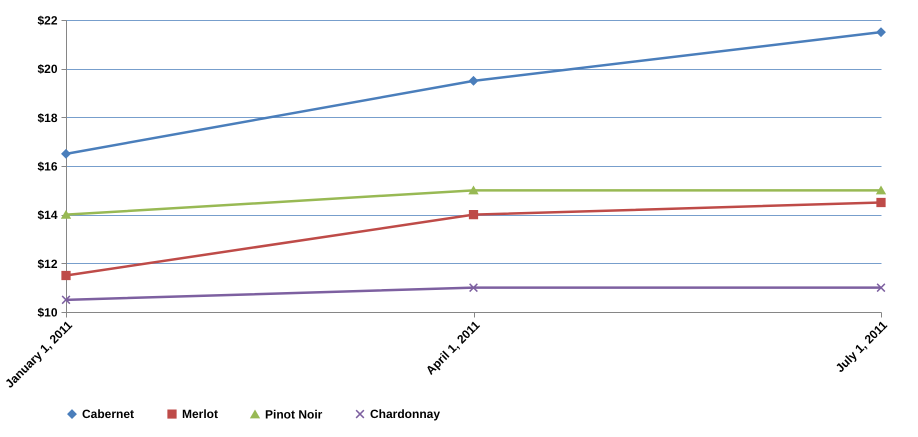  Describe the element at coordinates (47, 215) in the screenshot. I see `y-tick-label: $14` at that location.